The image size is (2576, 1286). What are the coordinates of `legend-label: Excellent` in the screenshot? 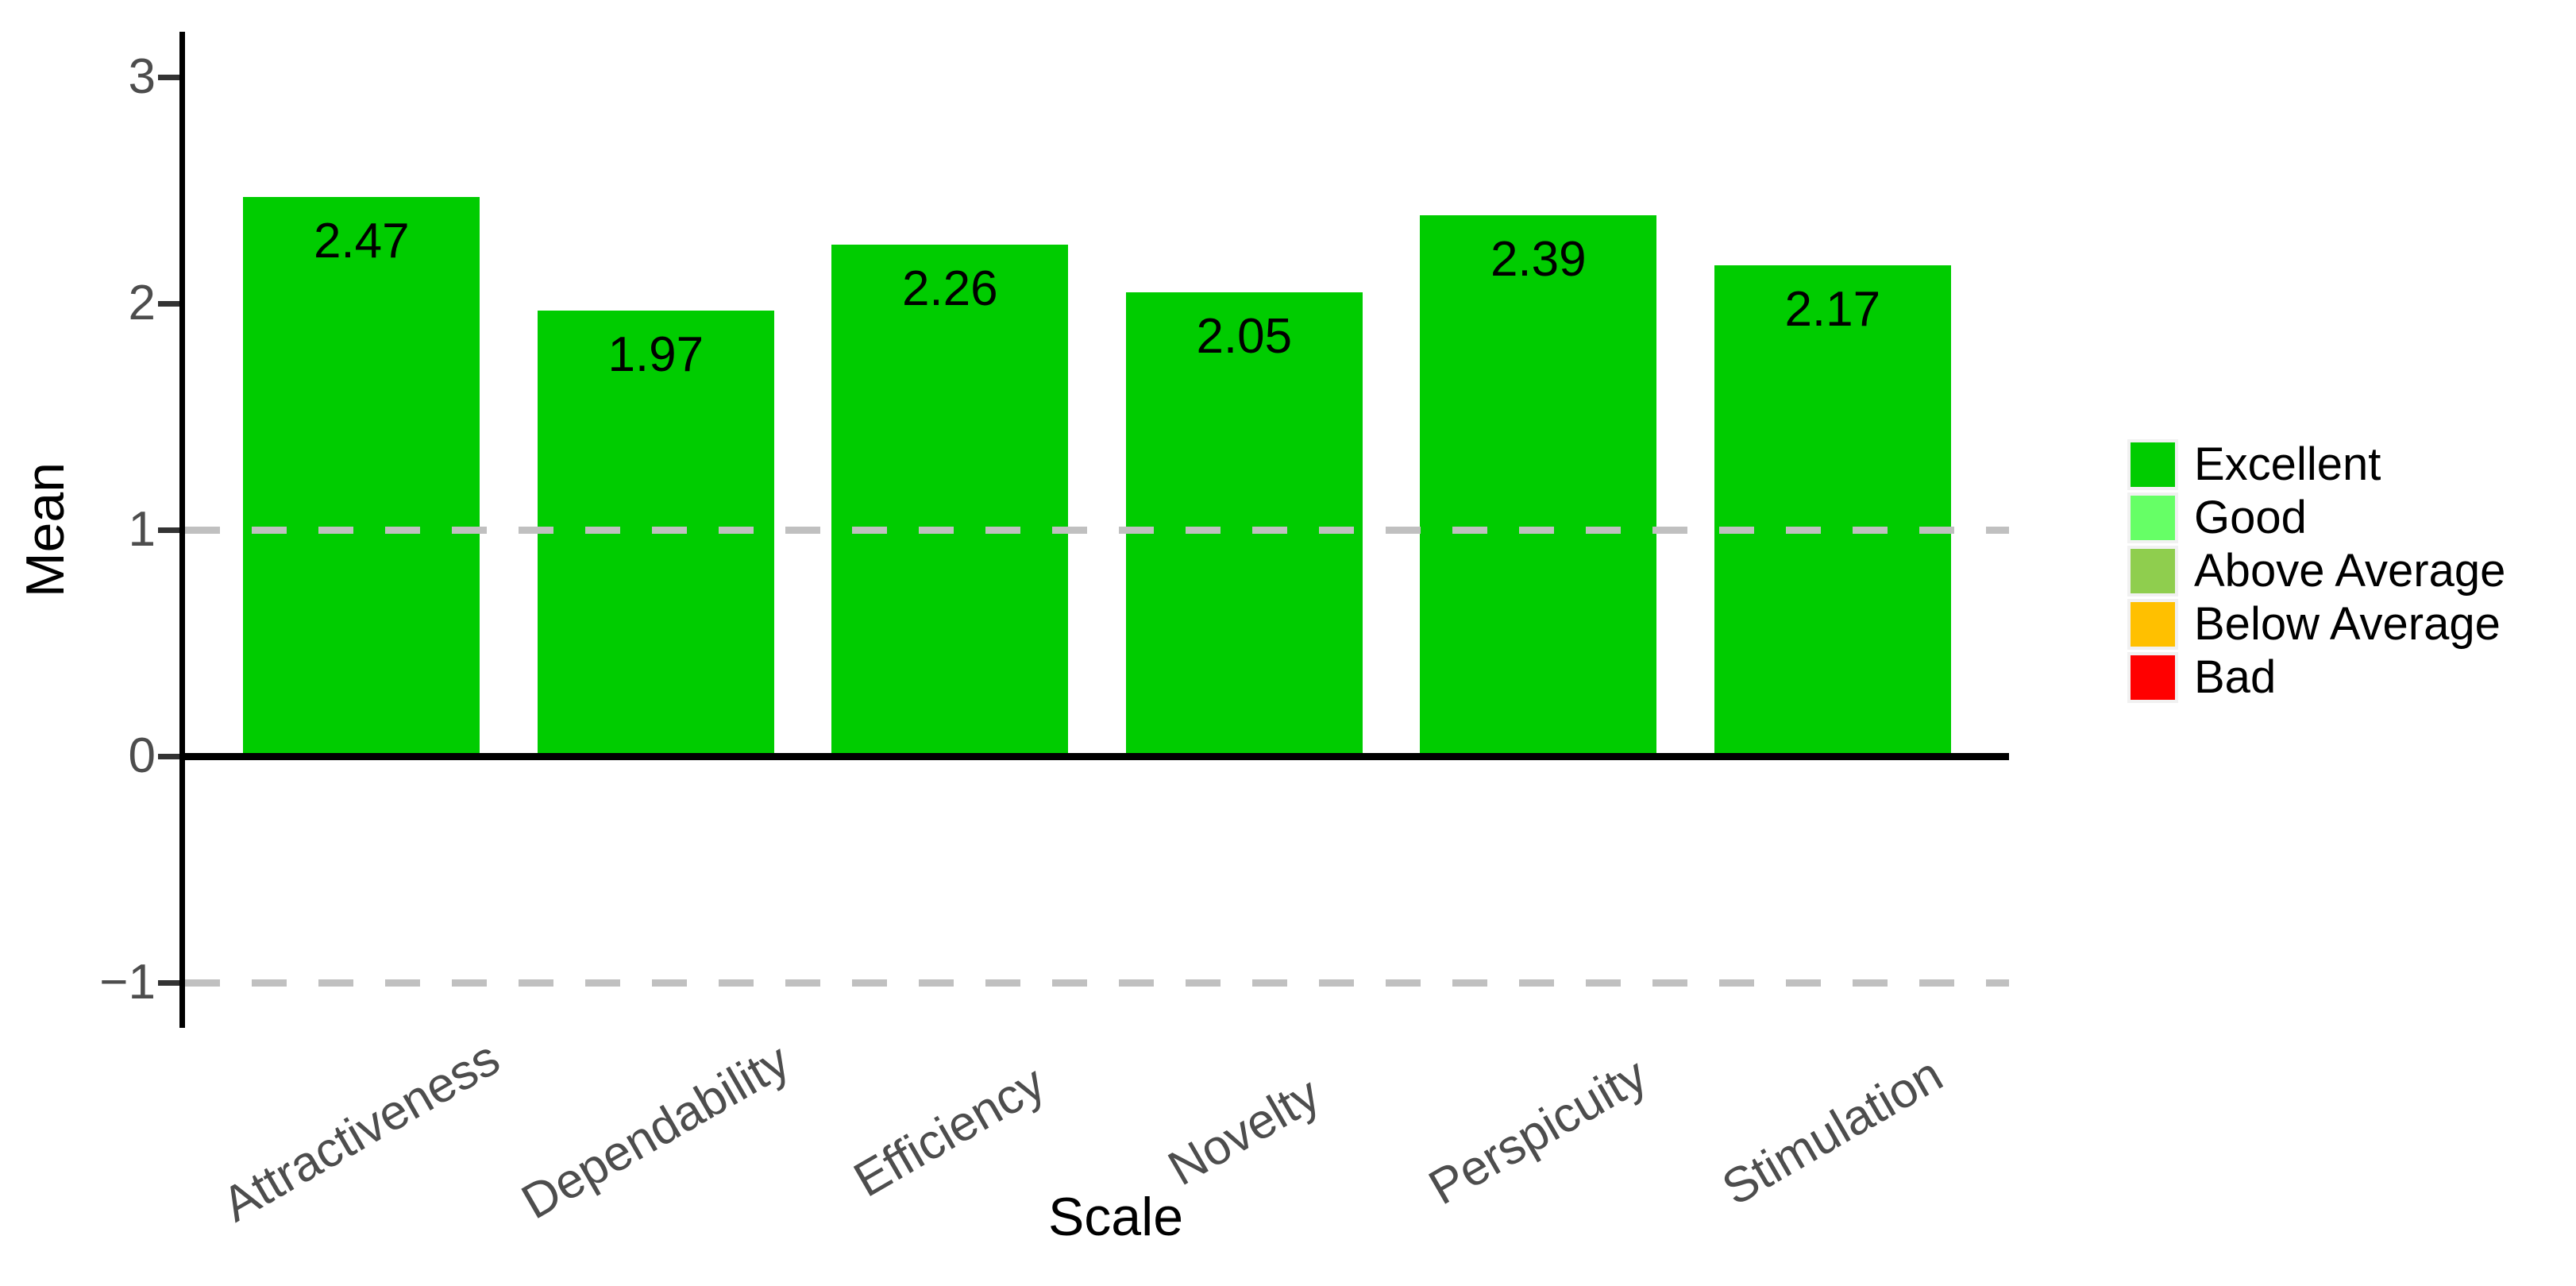 It's located at (2287, 464).